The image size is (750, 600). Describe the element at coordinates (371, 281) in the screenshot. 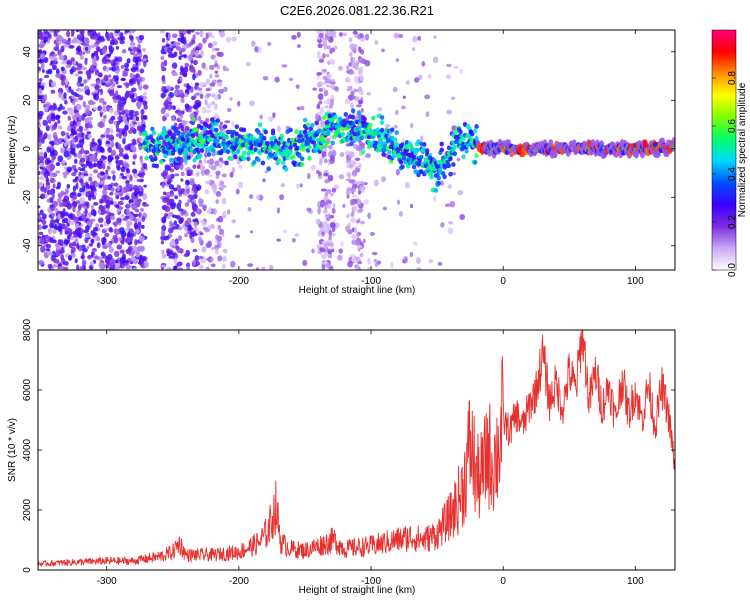

I see `x-tick-label: -100` at that location.